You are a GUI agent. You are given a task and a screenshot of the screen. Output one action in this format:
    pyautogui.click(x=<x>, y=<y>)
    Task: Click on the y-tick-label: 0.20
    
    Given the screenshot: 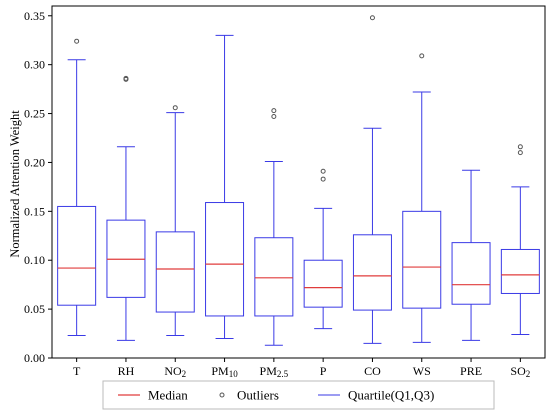 What is the action you would take?
    pyautogui.click(x=34, y=162)
    